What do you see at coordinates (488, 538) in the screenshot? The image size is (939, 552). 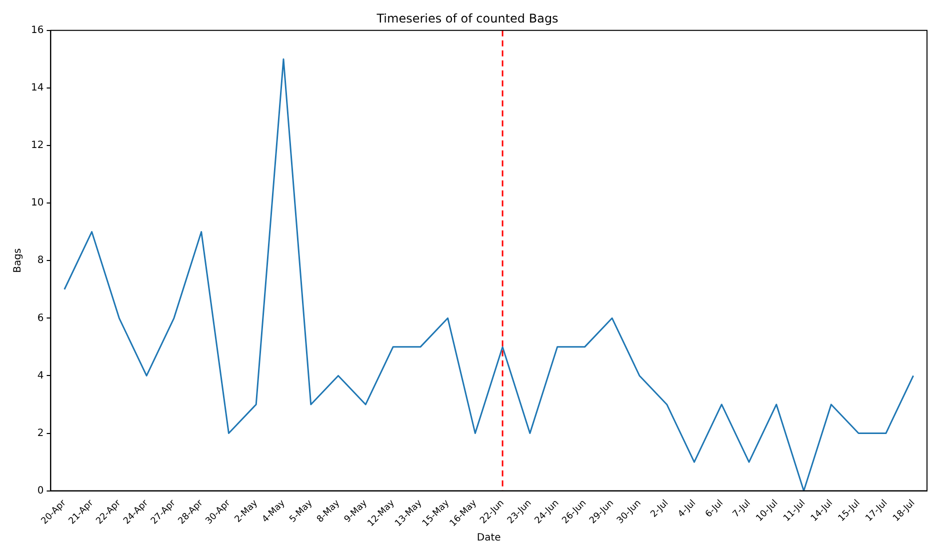 I see `x-axis-title: Date` at bounding box center [488, 538].